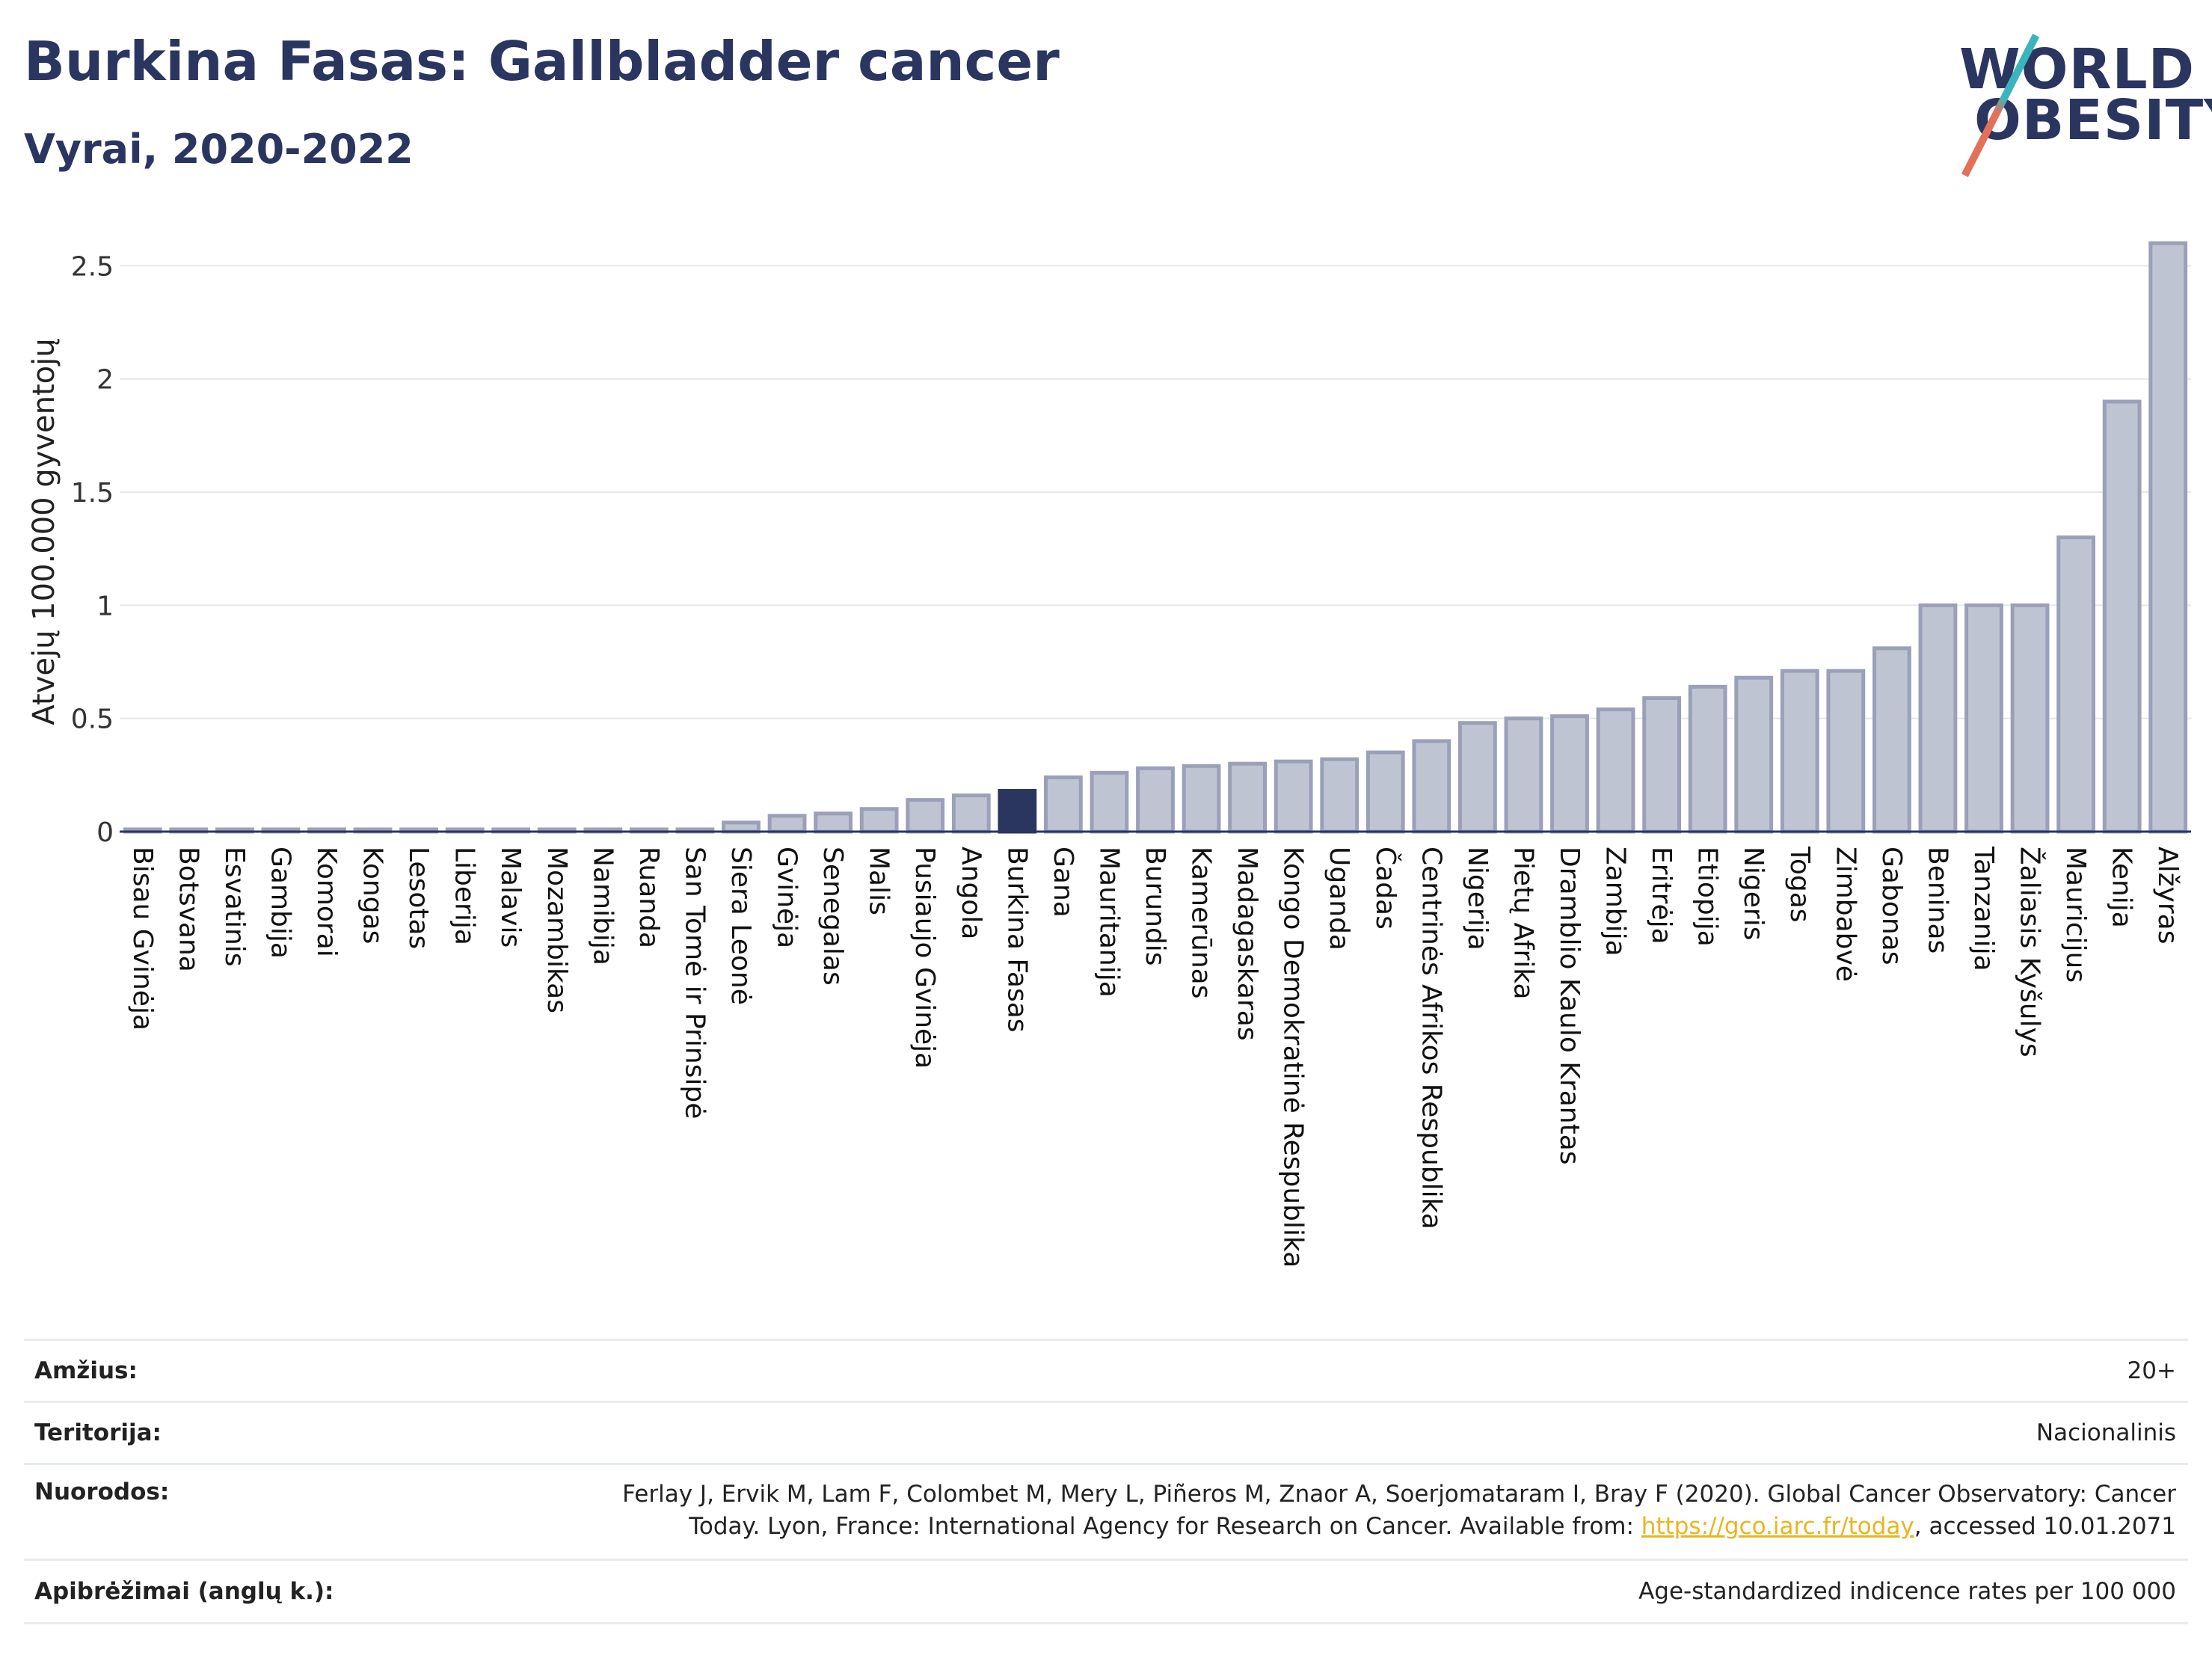 Image resolution: width=2212 pixels, height=1655 pixels. What do you see at coordinates (1616, 902) in the screenshot?
I see `x-tick-label: Zambija` at bounding box center [1616, 902].